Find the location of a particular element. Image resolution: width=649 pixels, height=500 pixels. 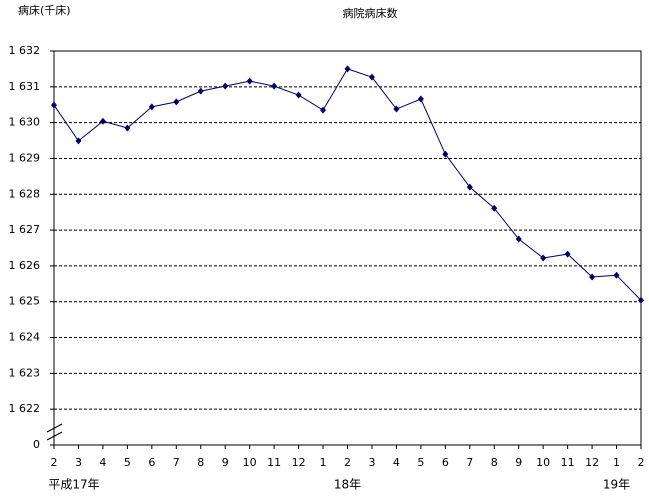

y-tick-label: 1 632 is located at coordinates (25, 50).